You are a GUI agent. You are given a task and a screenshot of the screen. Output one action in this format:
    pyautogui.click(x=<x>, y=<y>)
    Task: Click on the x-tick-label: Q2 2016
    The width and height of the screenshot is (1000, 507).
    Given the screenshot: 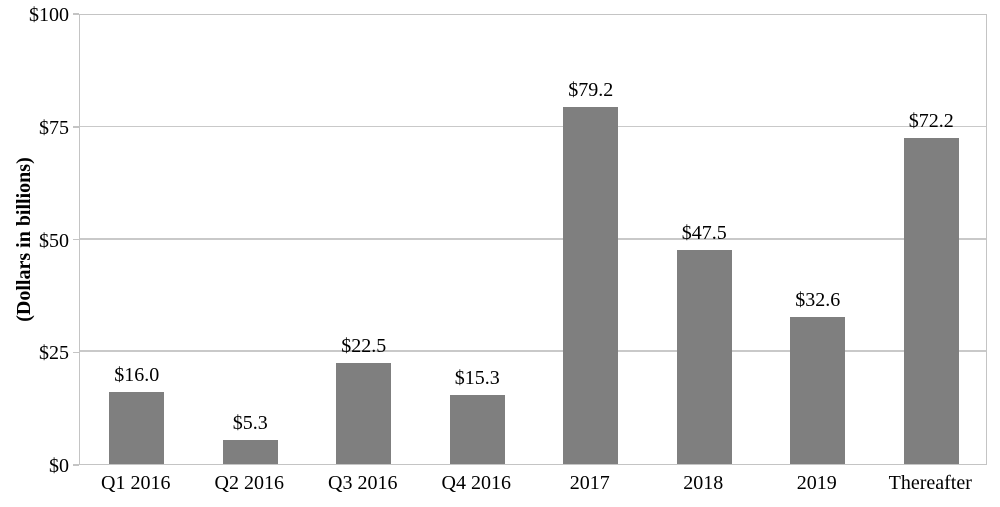 What is the action you would take?
    pyautogui.click(x=249, y=483)
    